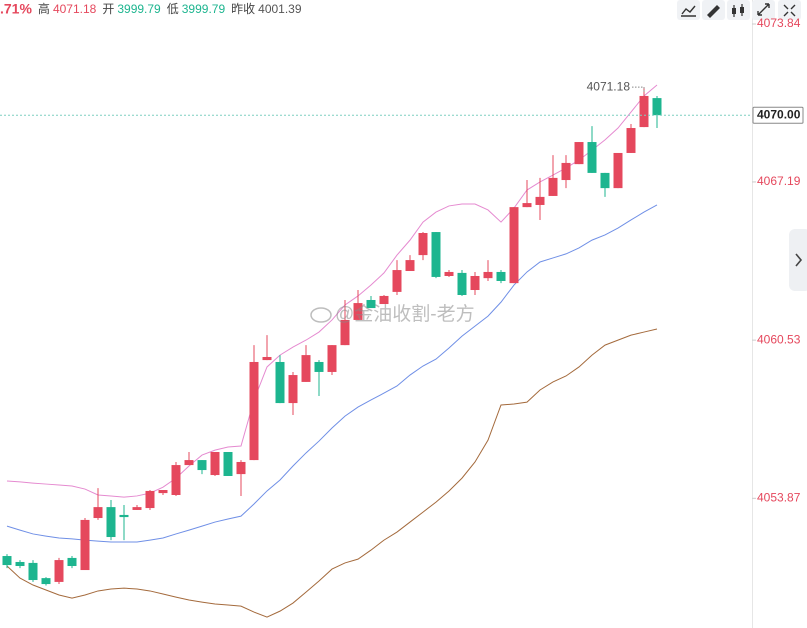 The height and width of the screenshot is (628, 807). What do you see at coordinates (779, 181) in the screenshot?
I see `y-tick-label: 4067.19` at bounding box center [779, 181].